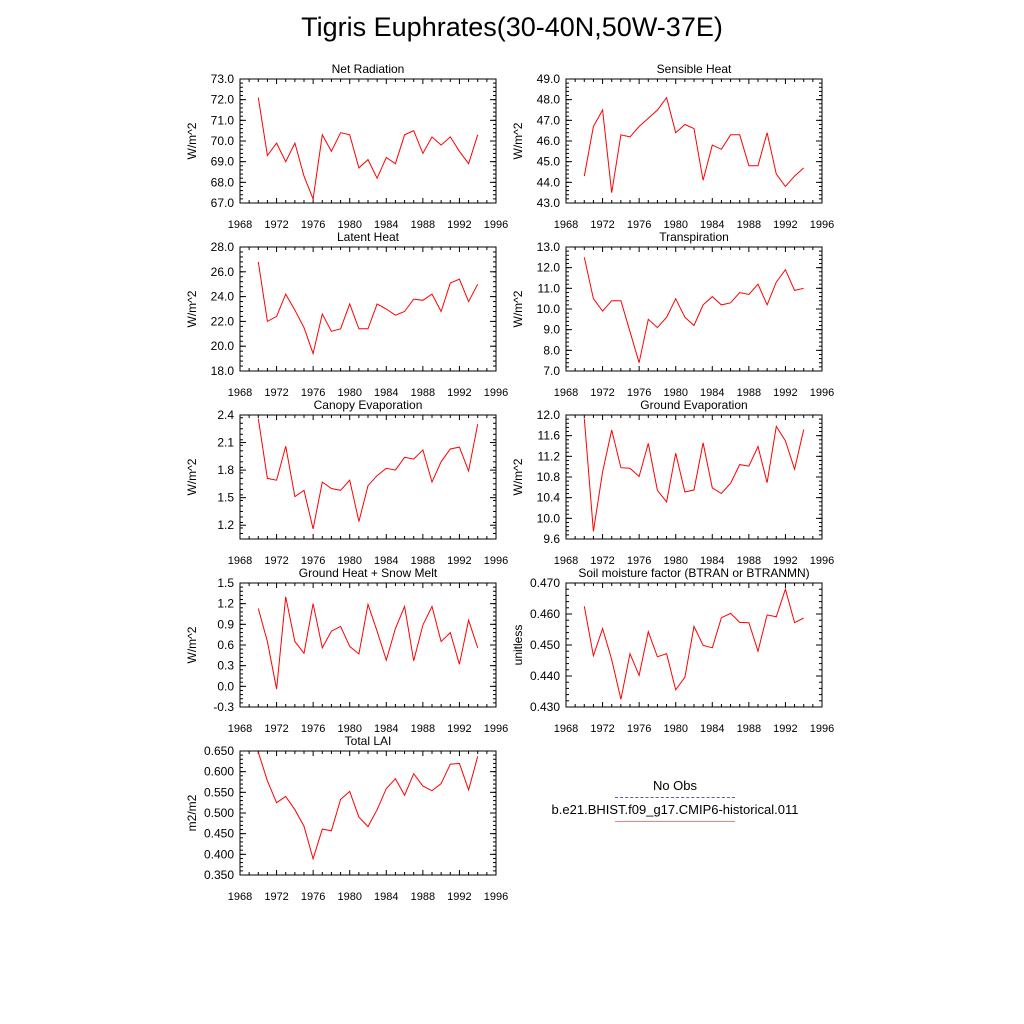 Image resolution: width=1024 pixels, height=1024 pixels. I want to click on y-tick-label: 72.0, so click(223, 100).